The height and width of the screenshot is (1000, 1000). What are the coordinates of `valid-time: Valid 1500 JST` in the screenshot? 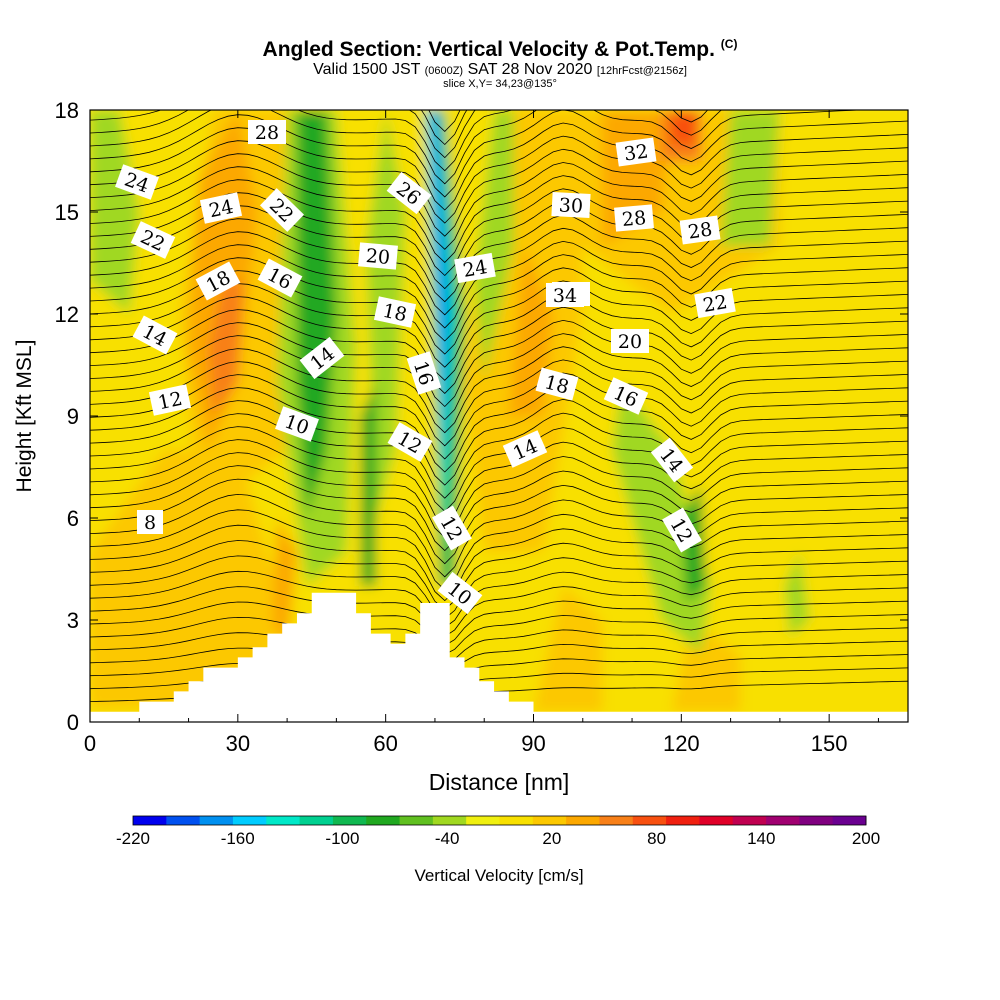 It's located at (367, 69).